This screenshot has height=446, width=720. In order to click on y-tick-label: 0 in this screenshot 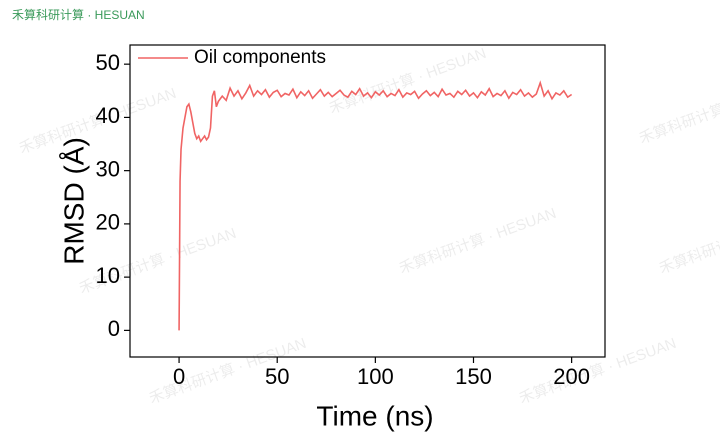, I will do `click(114, 328)`.